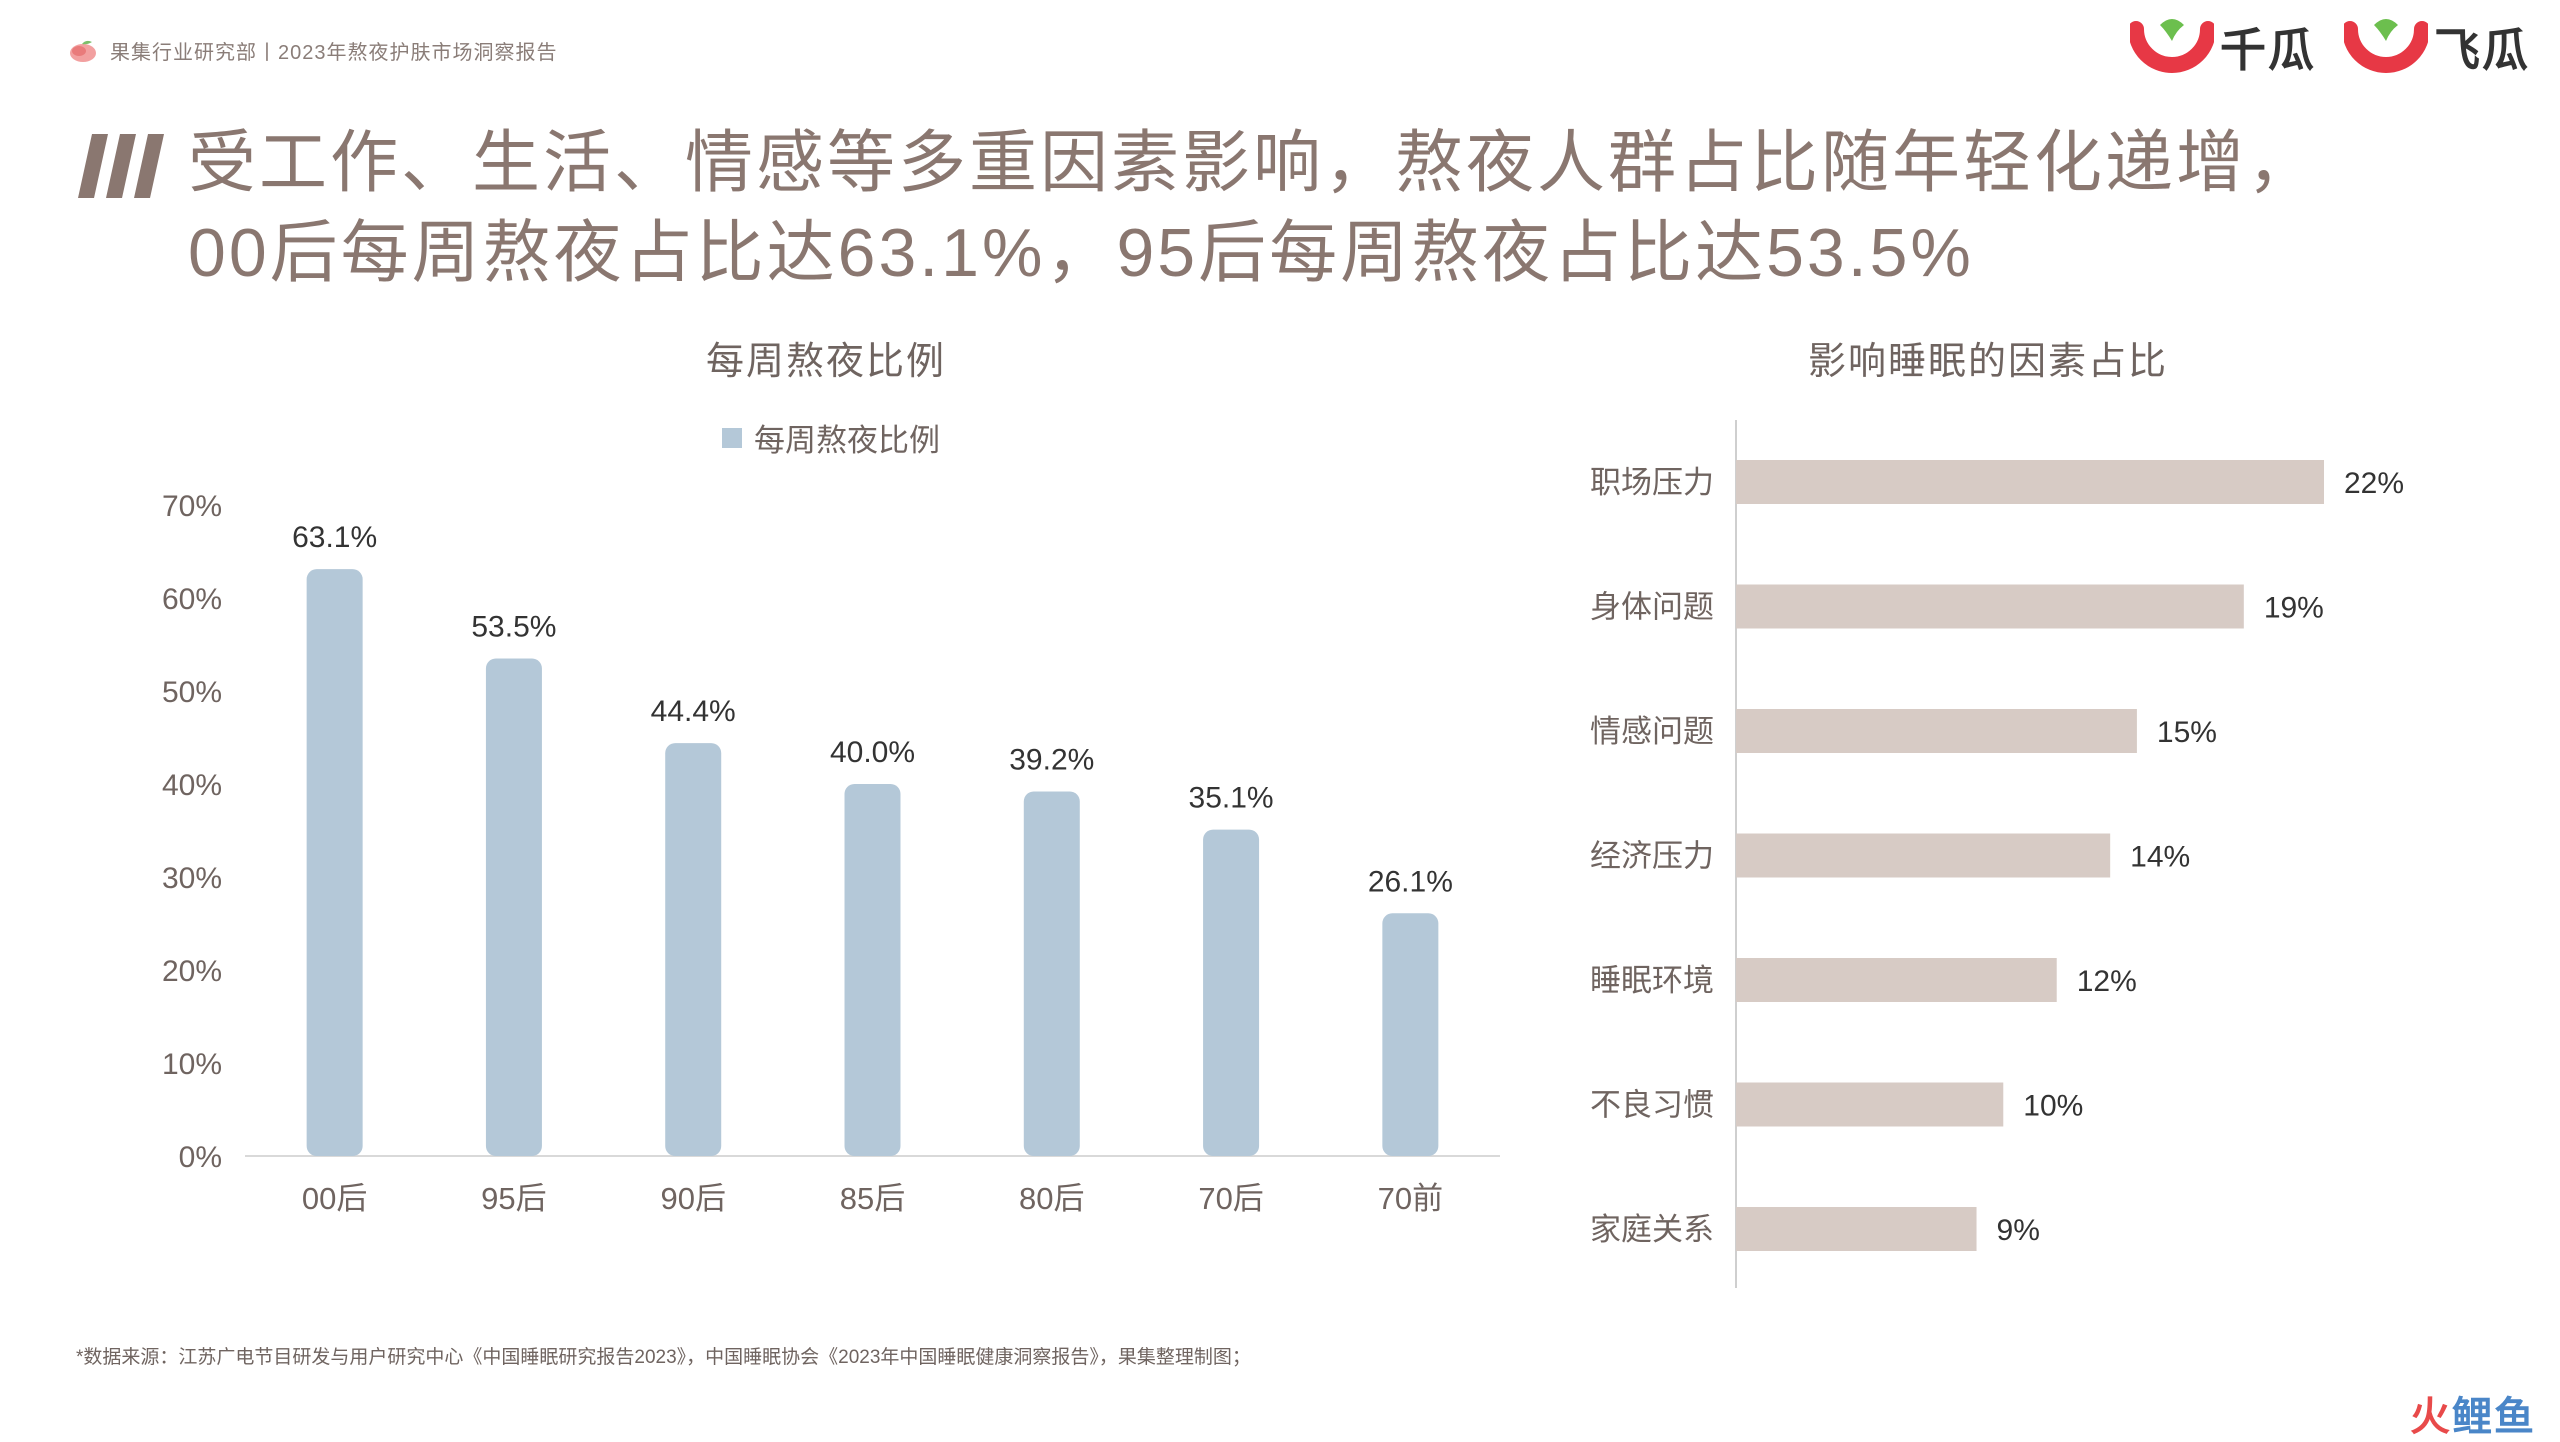 This screenshot has width=2560, height=1442. I want to click on title-stripes-icon, so click(121, 166).